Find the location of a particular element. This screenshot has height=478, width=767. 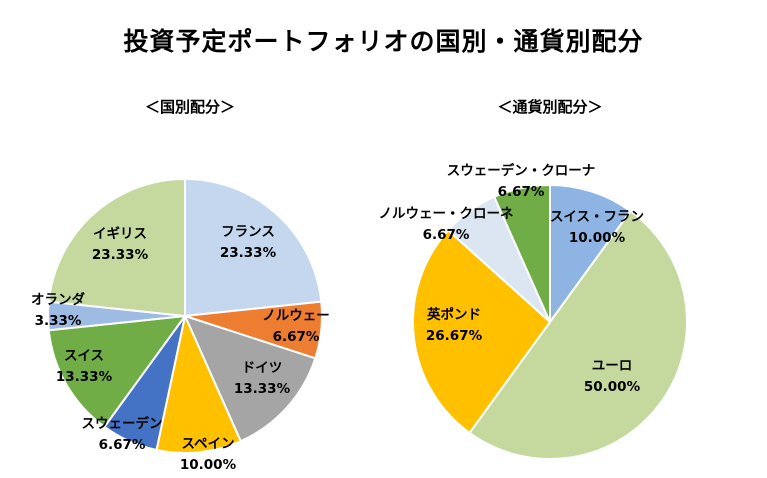

country-slice-1-name-label: ノルウェー is located at coordinates (296, 316).